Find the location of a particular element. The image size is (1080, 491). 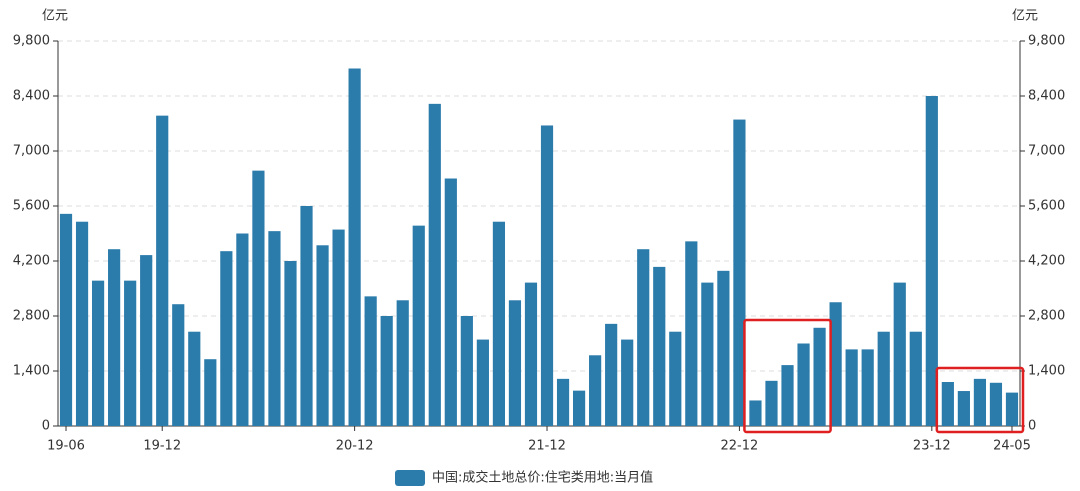

legend-swatch is located at coordinates (410, 478).